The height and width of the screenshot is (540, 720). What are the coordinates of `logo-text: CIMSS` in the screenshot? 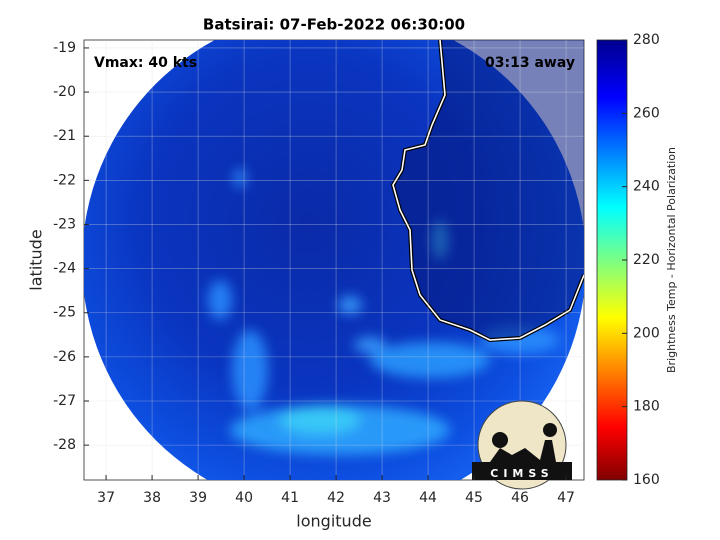 It's located at (521, 473).